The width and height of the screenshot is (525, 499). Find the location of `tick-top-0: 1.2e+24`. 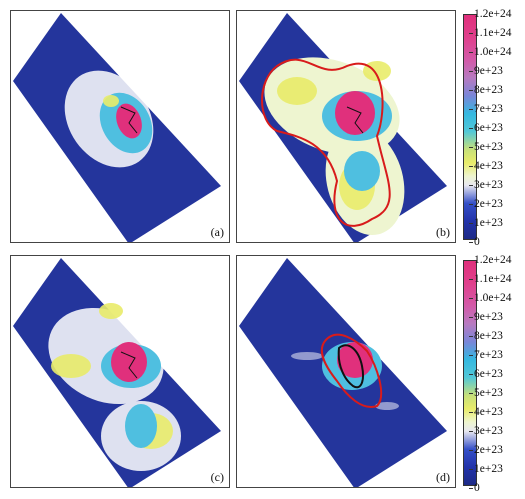

tick-top-0: 1.2e+24 is located at coordinates (490, 14).